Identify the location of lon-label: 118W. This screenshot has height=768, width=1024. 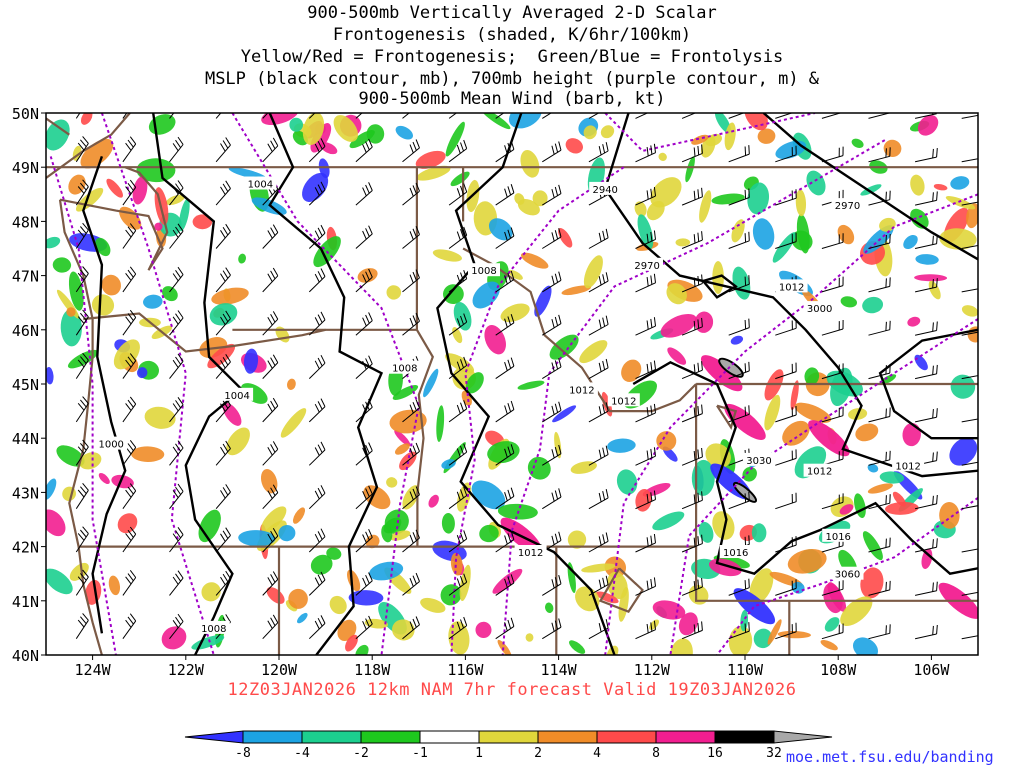
(372, 670).